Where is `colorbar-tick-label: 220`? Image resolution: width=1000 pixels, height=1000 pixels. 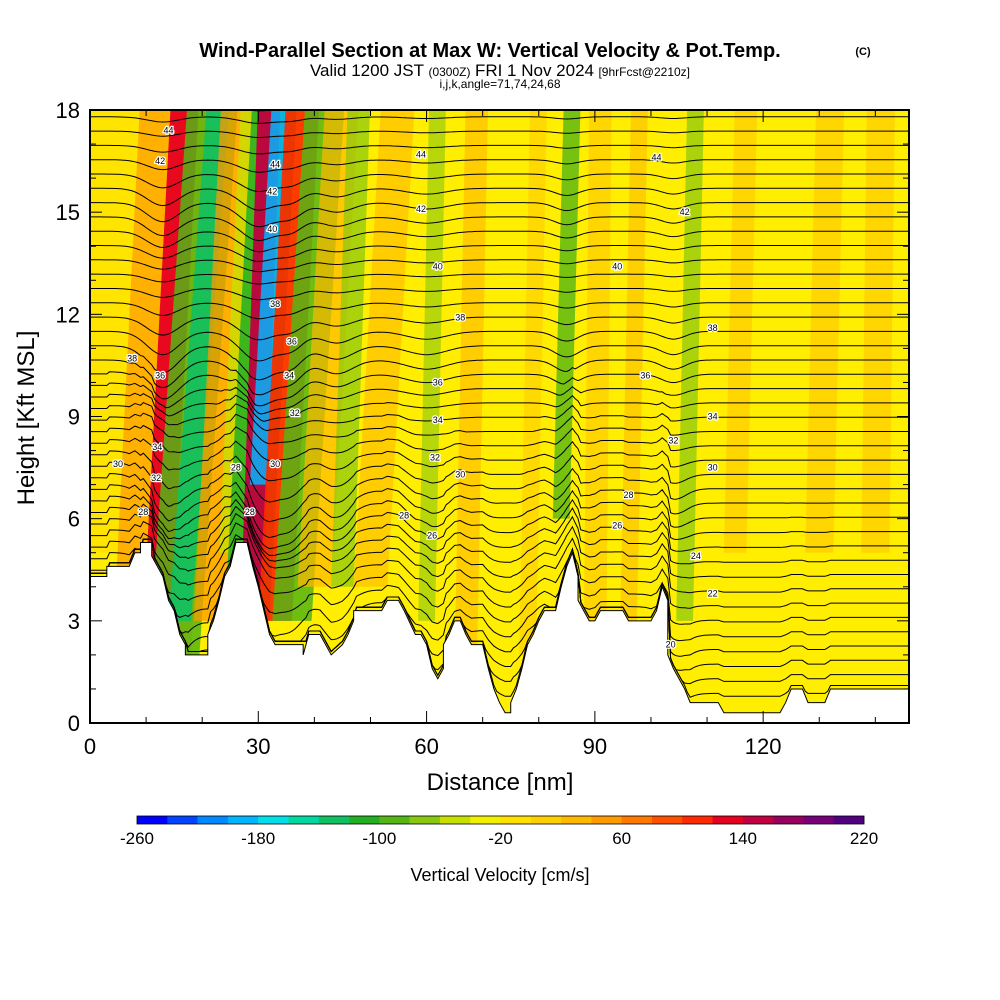 colorbar-tick-label: 220 is located at coordinates (864, 838).